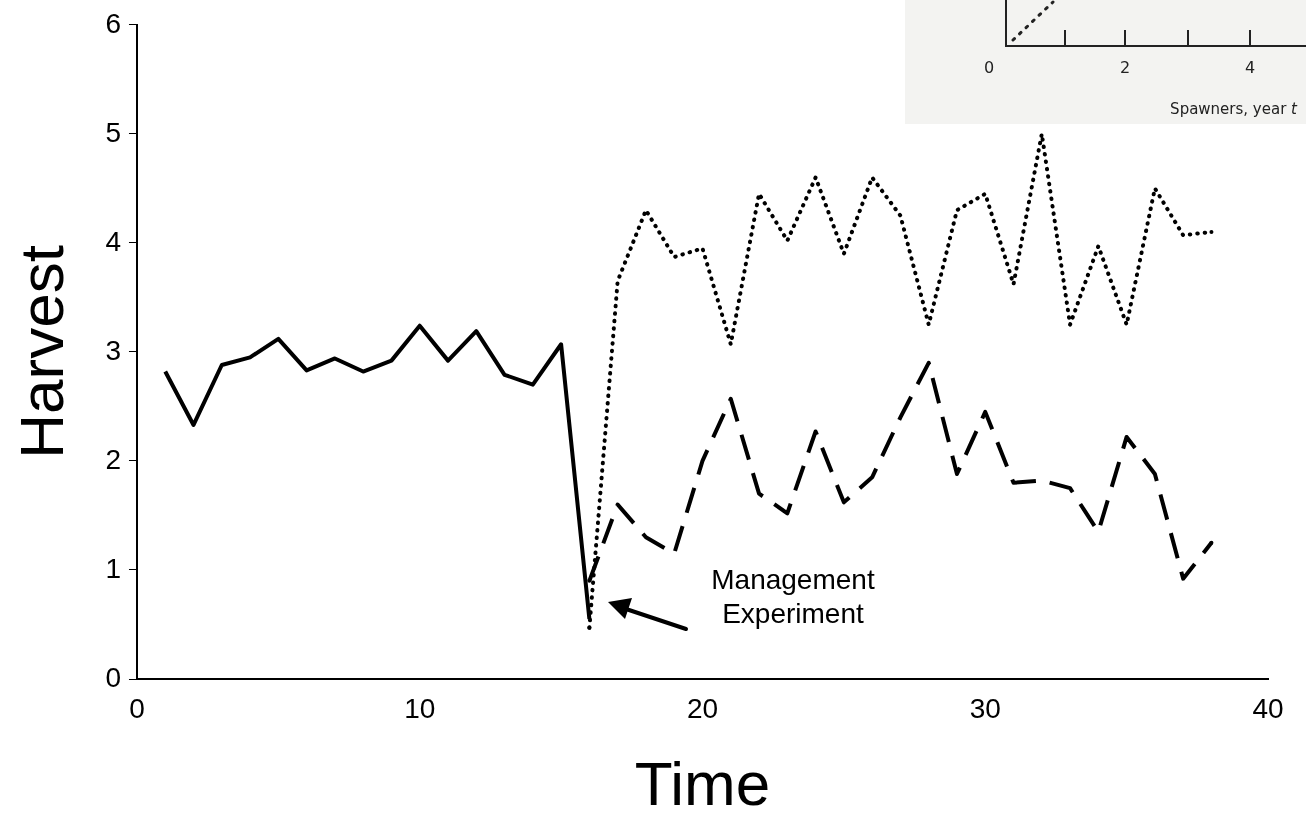  Describe the element at coordinates (1234, 109) in the screenshot. I see `annotation: Spawners, year t` at that location.